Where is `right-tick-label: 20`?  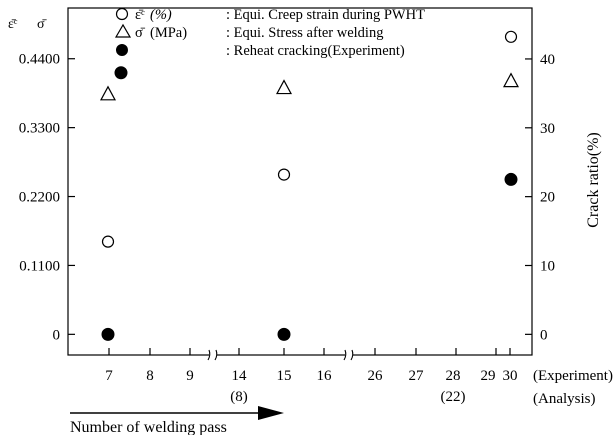
right-tick-label: 20 is located at coordinates (547, 198).